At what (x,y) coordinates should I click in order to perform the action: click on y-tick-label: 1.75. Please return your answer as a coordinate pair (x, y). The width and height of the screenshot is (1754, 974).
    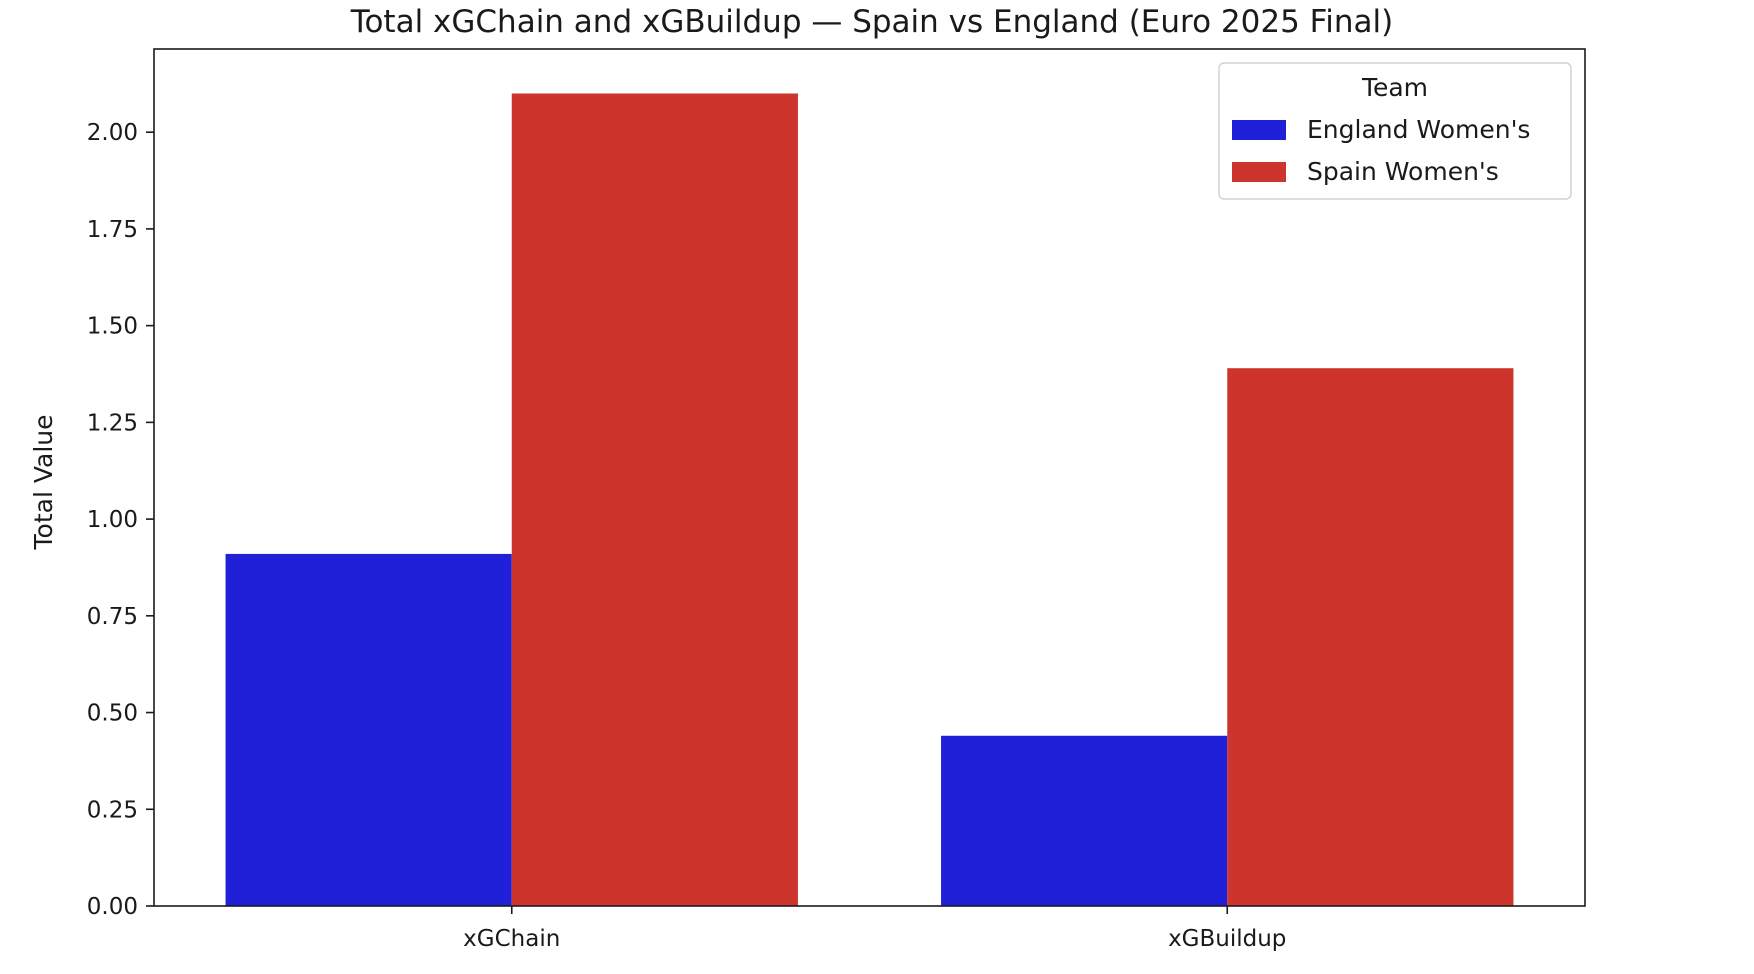
    Looking at the image, I should click on (112, 230).